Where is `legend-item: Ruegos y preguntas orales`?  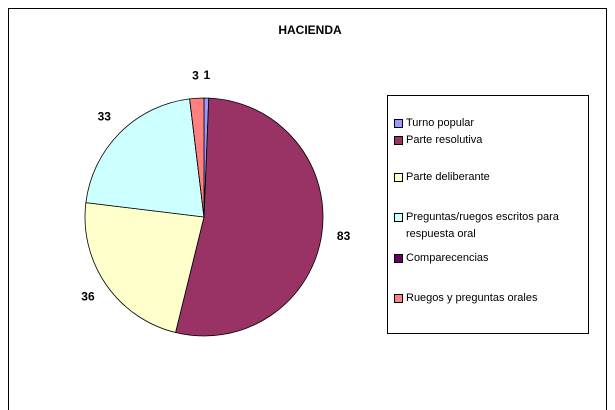
legend-item: Ruegos y preguntas orales is located at coordinates (490, 298).